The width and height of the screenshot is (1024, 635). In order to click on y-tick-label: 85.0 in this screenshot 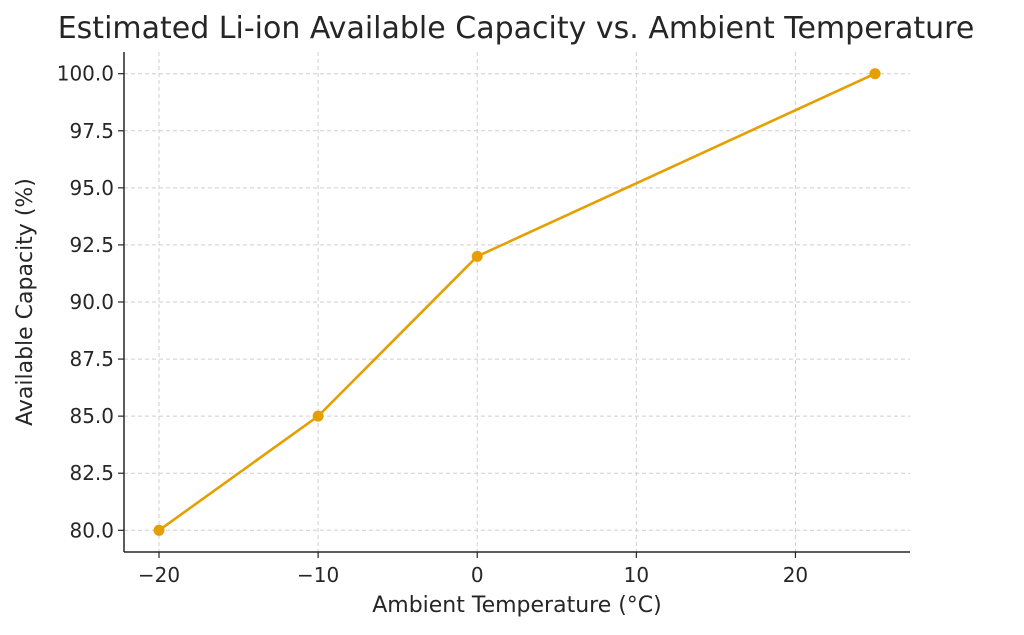, I will do `click(91, 416)`.